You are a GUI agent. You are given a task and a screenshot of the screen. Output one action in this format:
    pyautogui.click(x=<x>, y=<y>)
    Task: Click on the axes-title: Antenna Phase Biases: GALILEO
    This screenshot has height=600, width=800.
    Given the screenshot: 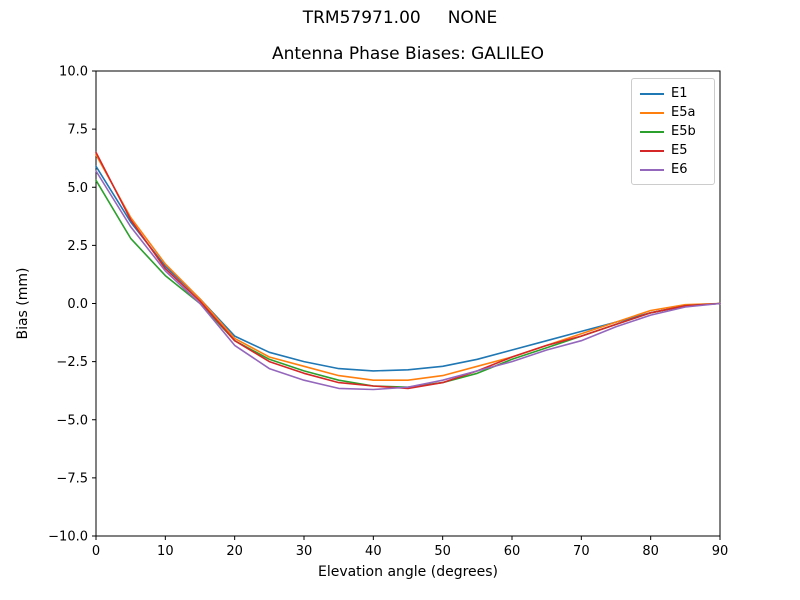 What is the action you would take?
    pyautogui.click(x=408, y=54)
    